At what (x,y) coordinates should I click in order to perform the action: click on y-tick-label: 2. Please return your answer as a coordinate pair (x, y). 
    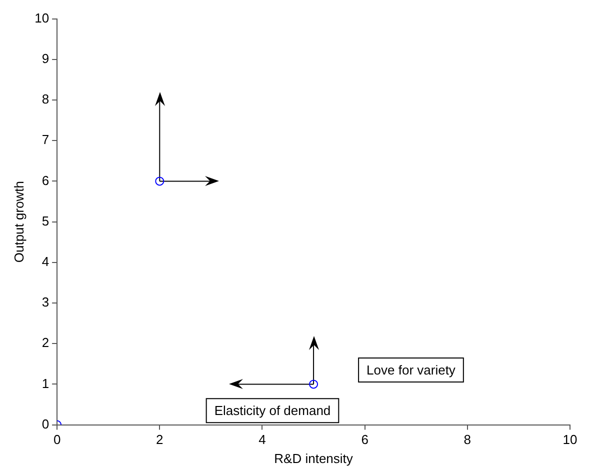
    Looking at the image, I should click on (46, 342).